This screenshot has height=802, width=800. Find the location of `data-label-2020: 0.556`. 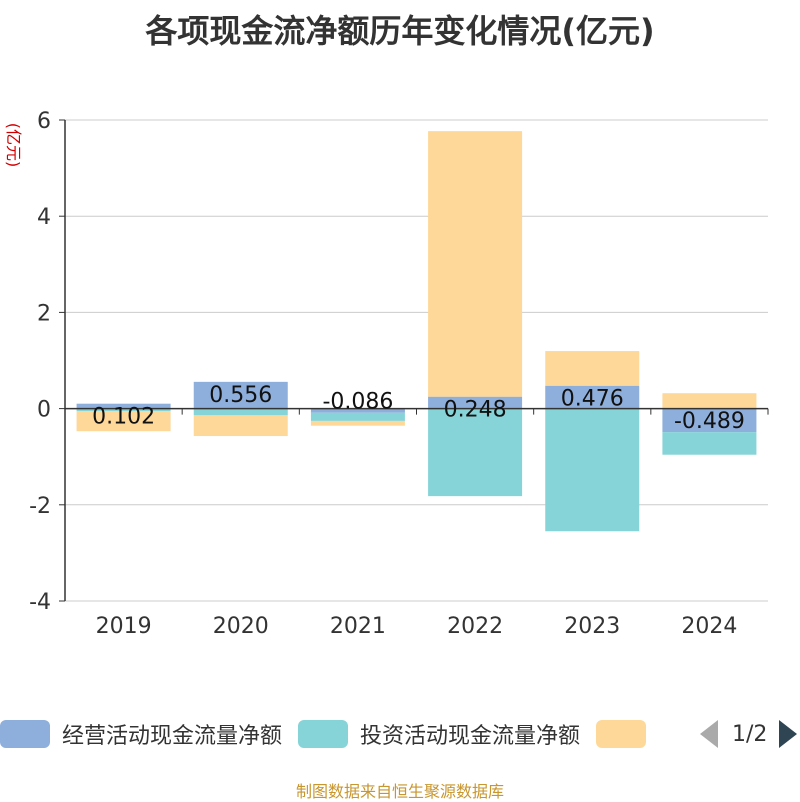

data-label-2020: 0.556 is located at coordinates (240, 395).